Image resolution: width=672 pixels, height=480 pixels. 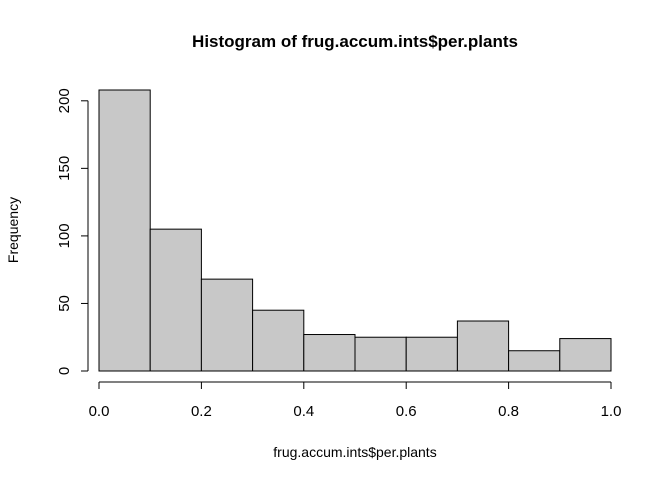 What do you see at coordinates (355, 41) in the screenshot?
I see `chart-title: Histogram of frug.accum.ints$per.plants` at bounding box center [355, 41].